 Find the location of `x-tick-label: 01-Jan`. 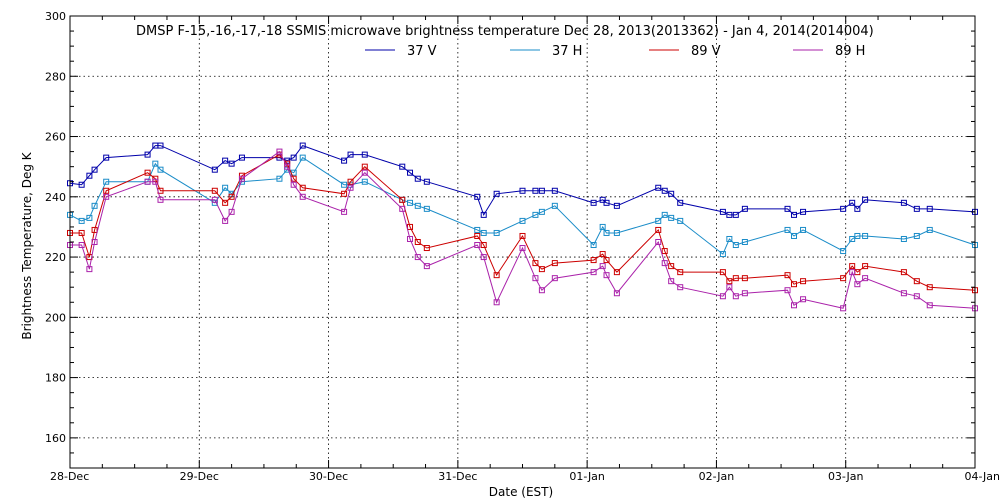

x-tick-label: 01-Jan is located at coordinates (587, 476).